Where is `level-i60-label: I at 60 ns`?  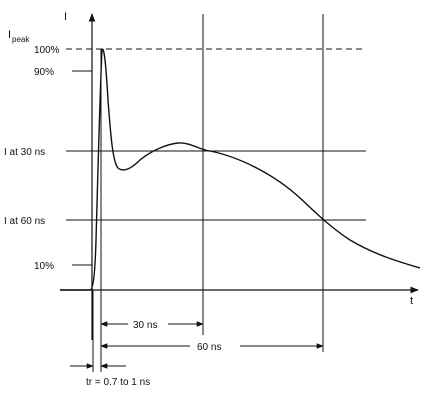
level-i60-label: I at 60 ns is located at coordinates (24, 221).